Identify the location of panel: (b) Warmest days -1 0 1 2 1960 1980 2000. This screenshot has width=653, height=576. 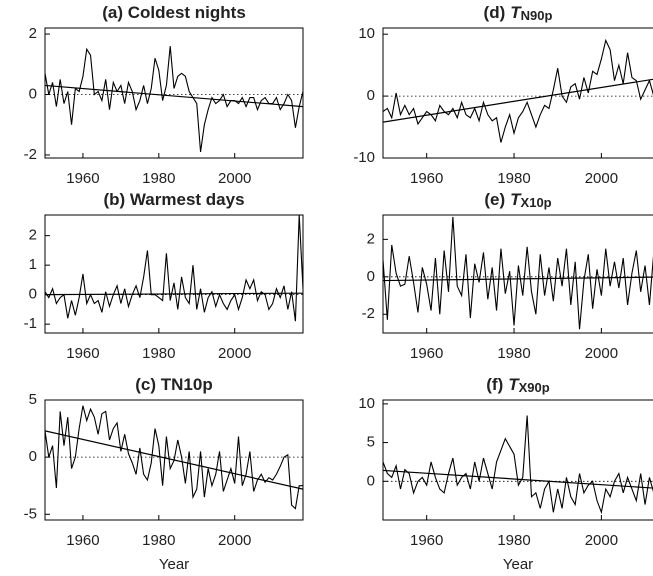
(164, 276).